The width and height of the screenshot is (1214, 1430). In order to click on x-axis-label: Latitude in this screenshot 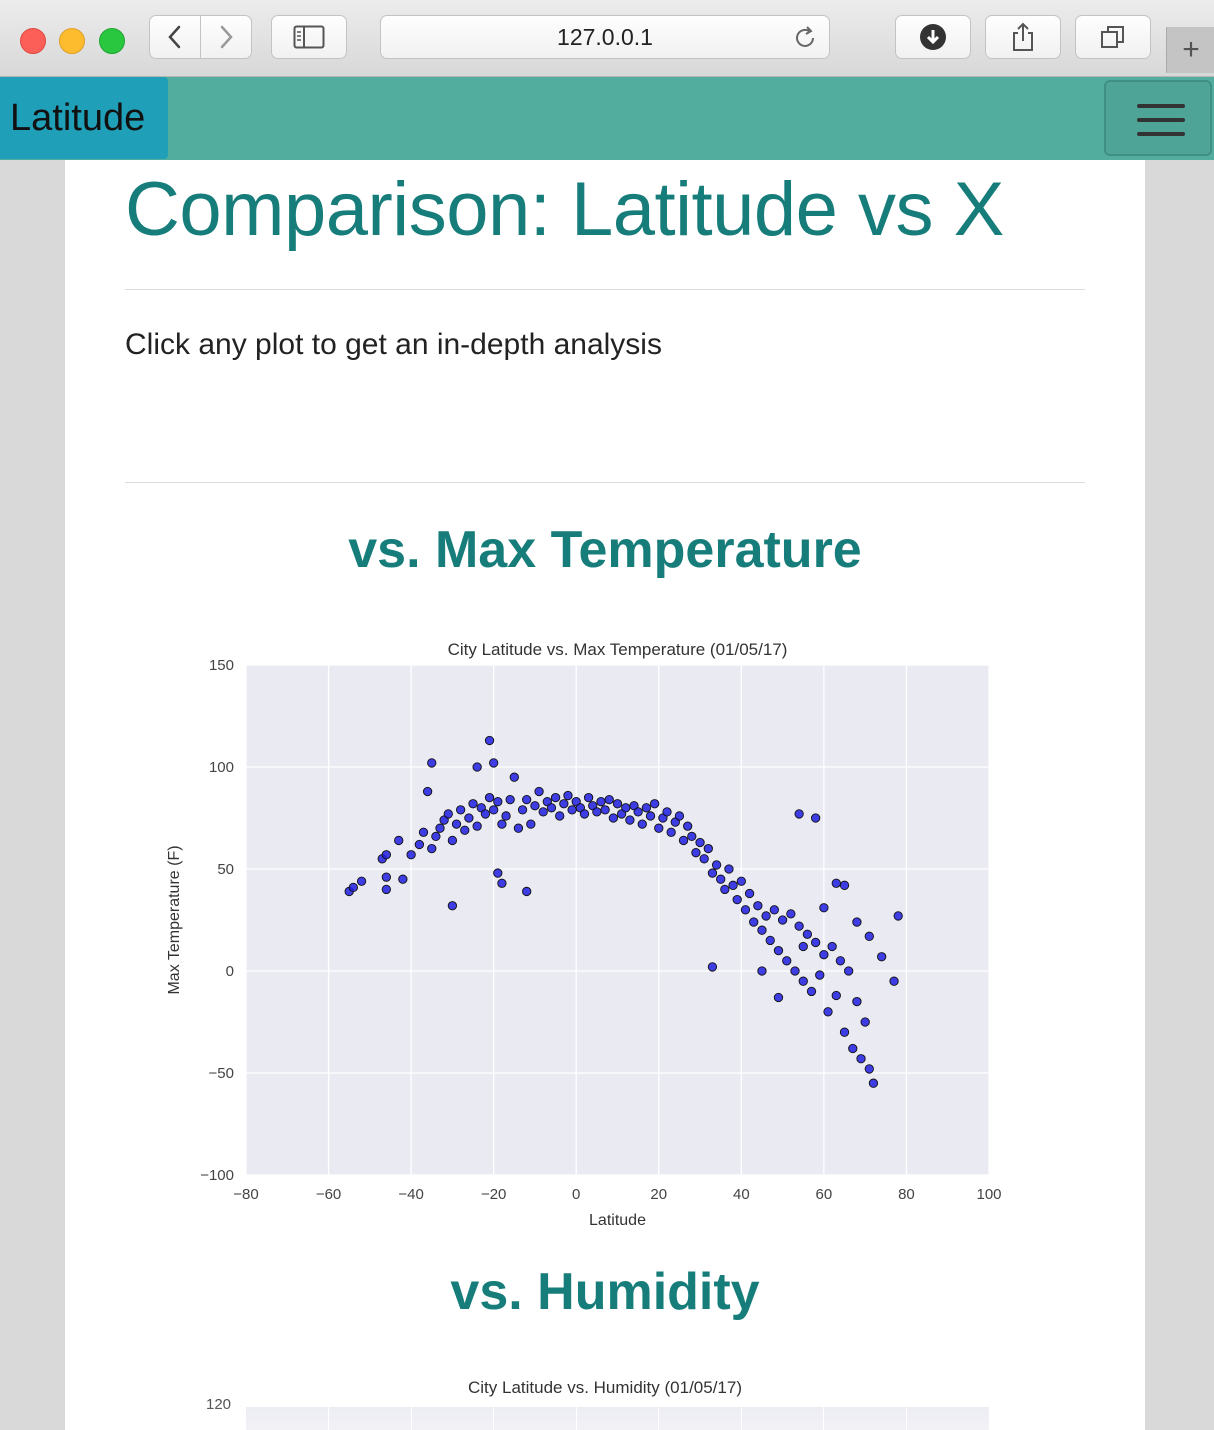, I will do `click(617, 1220)`.